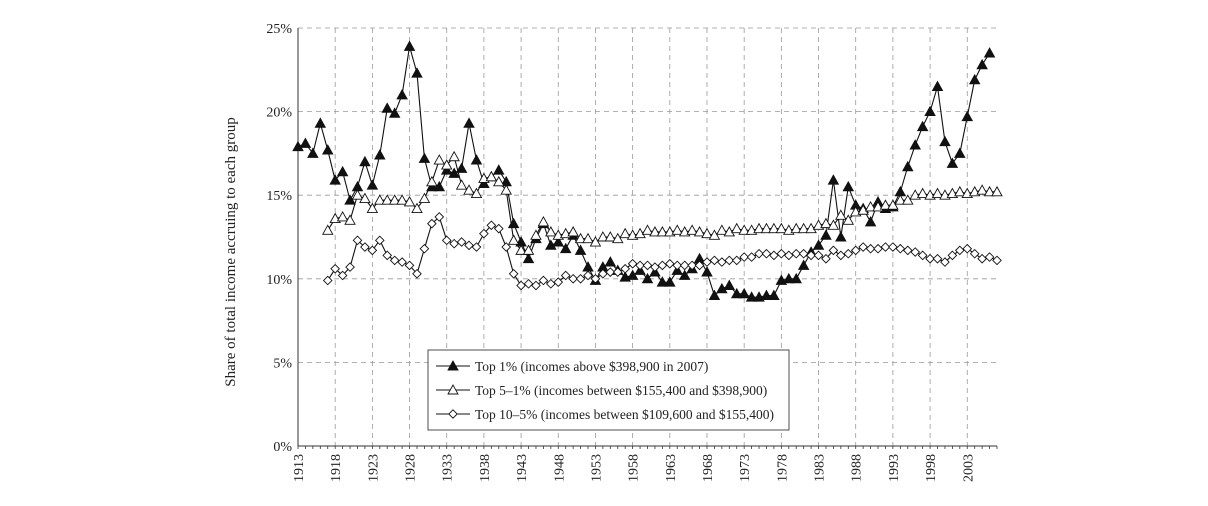 The image size is (1208, 506). What do you see at coordinates (634, 468) in the screenshot?
I see `x-tick-label: 1958` at bounding box center [634, 468].